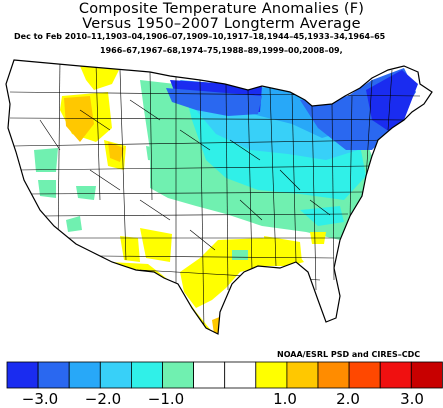 The width and height of the screenshot is (443, 408). I want to click on legend-tick-minus-1: −1.0, so click(166, 399).